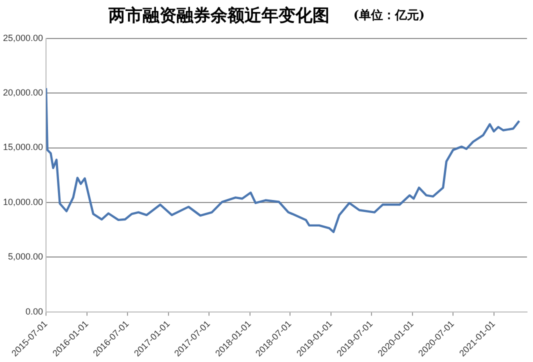 The height and width of the screenshot is (362, 533). Describe the element at coordinates (23, 37) in the screenshot. I see `y-tick-label: 25,000.00` at that location.